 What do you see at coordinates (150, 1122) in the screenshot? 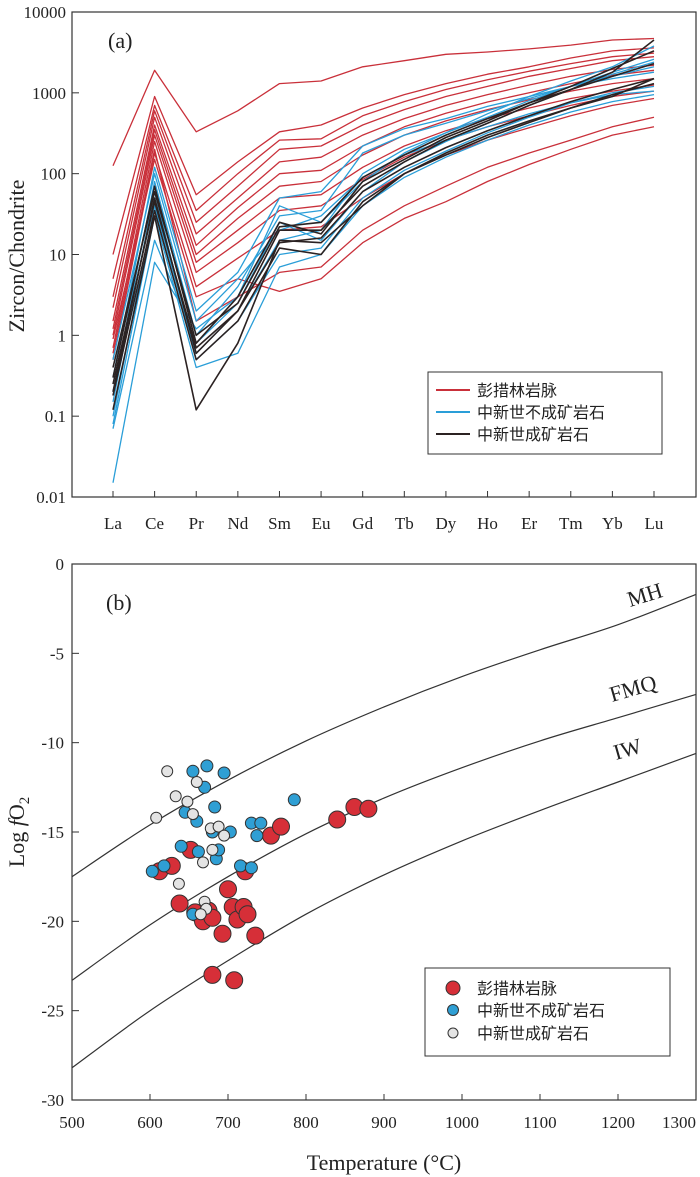
I see `b-x-tick-label: 600` at bounding box center [150, 1122].